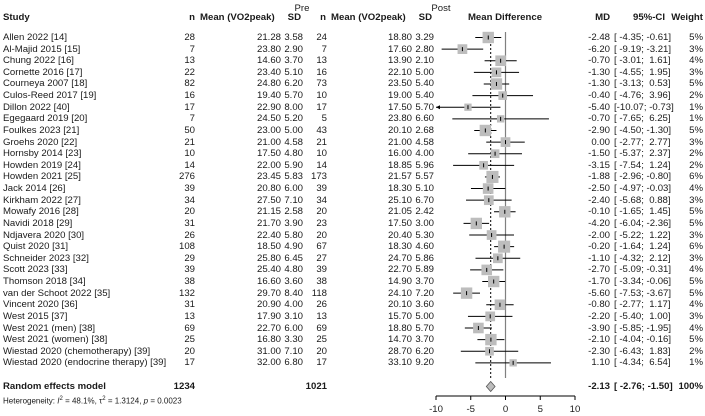  What do you see at coordinates (424, 177) in the screenshot?
I see `post-sd: 5.57` at bounding box center [424, 177].